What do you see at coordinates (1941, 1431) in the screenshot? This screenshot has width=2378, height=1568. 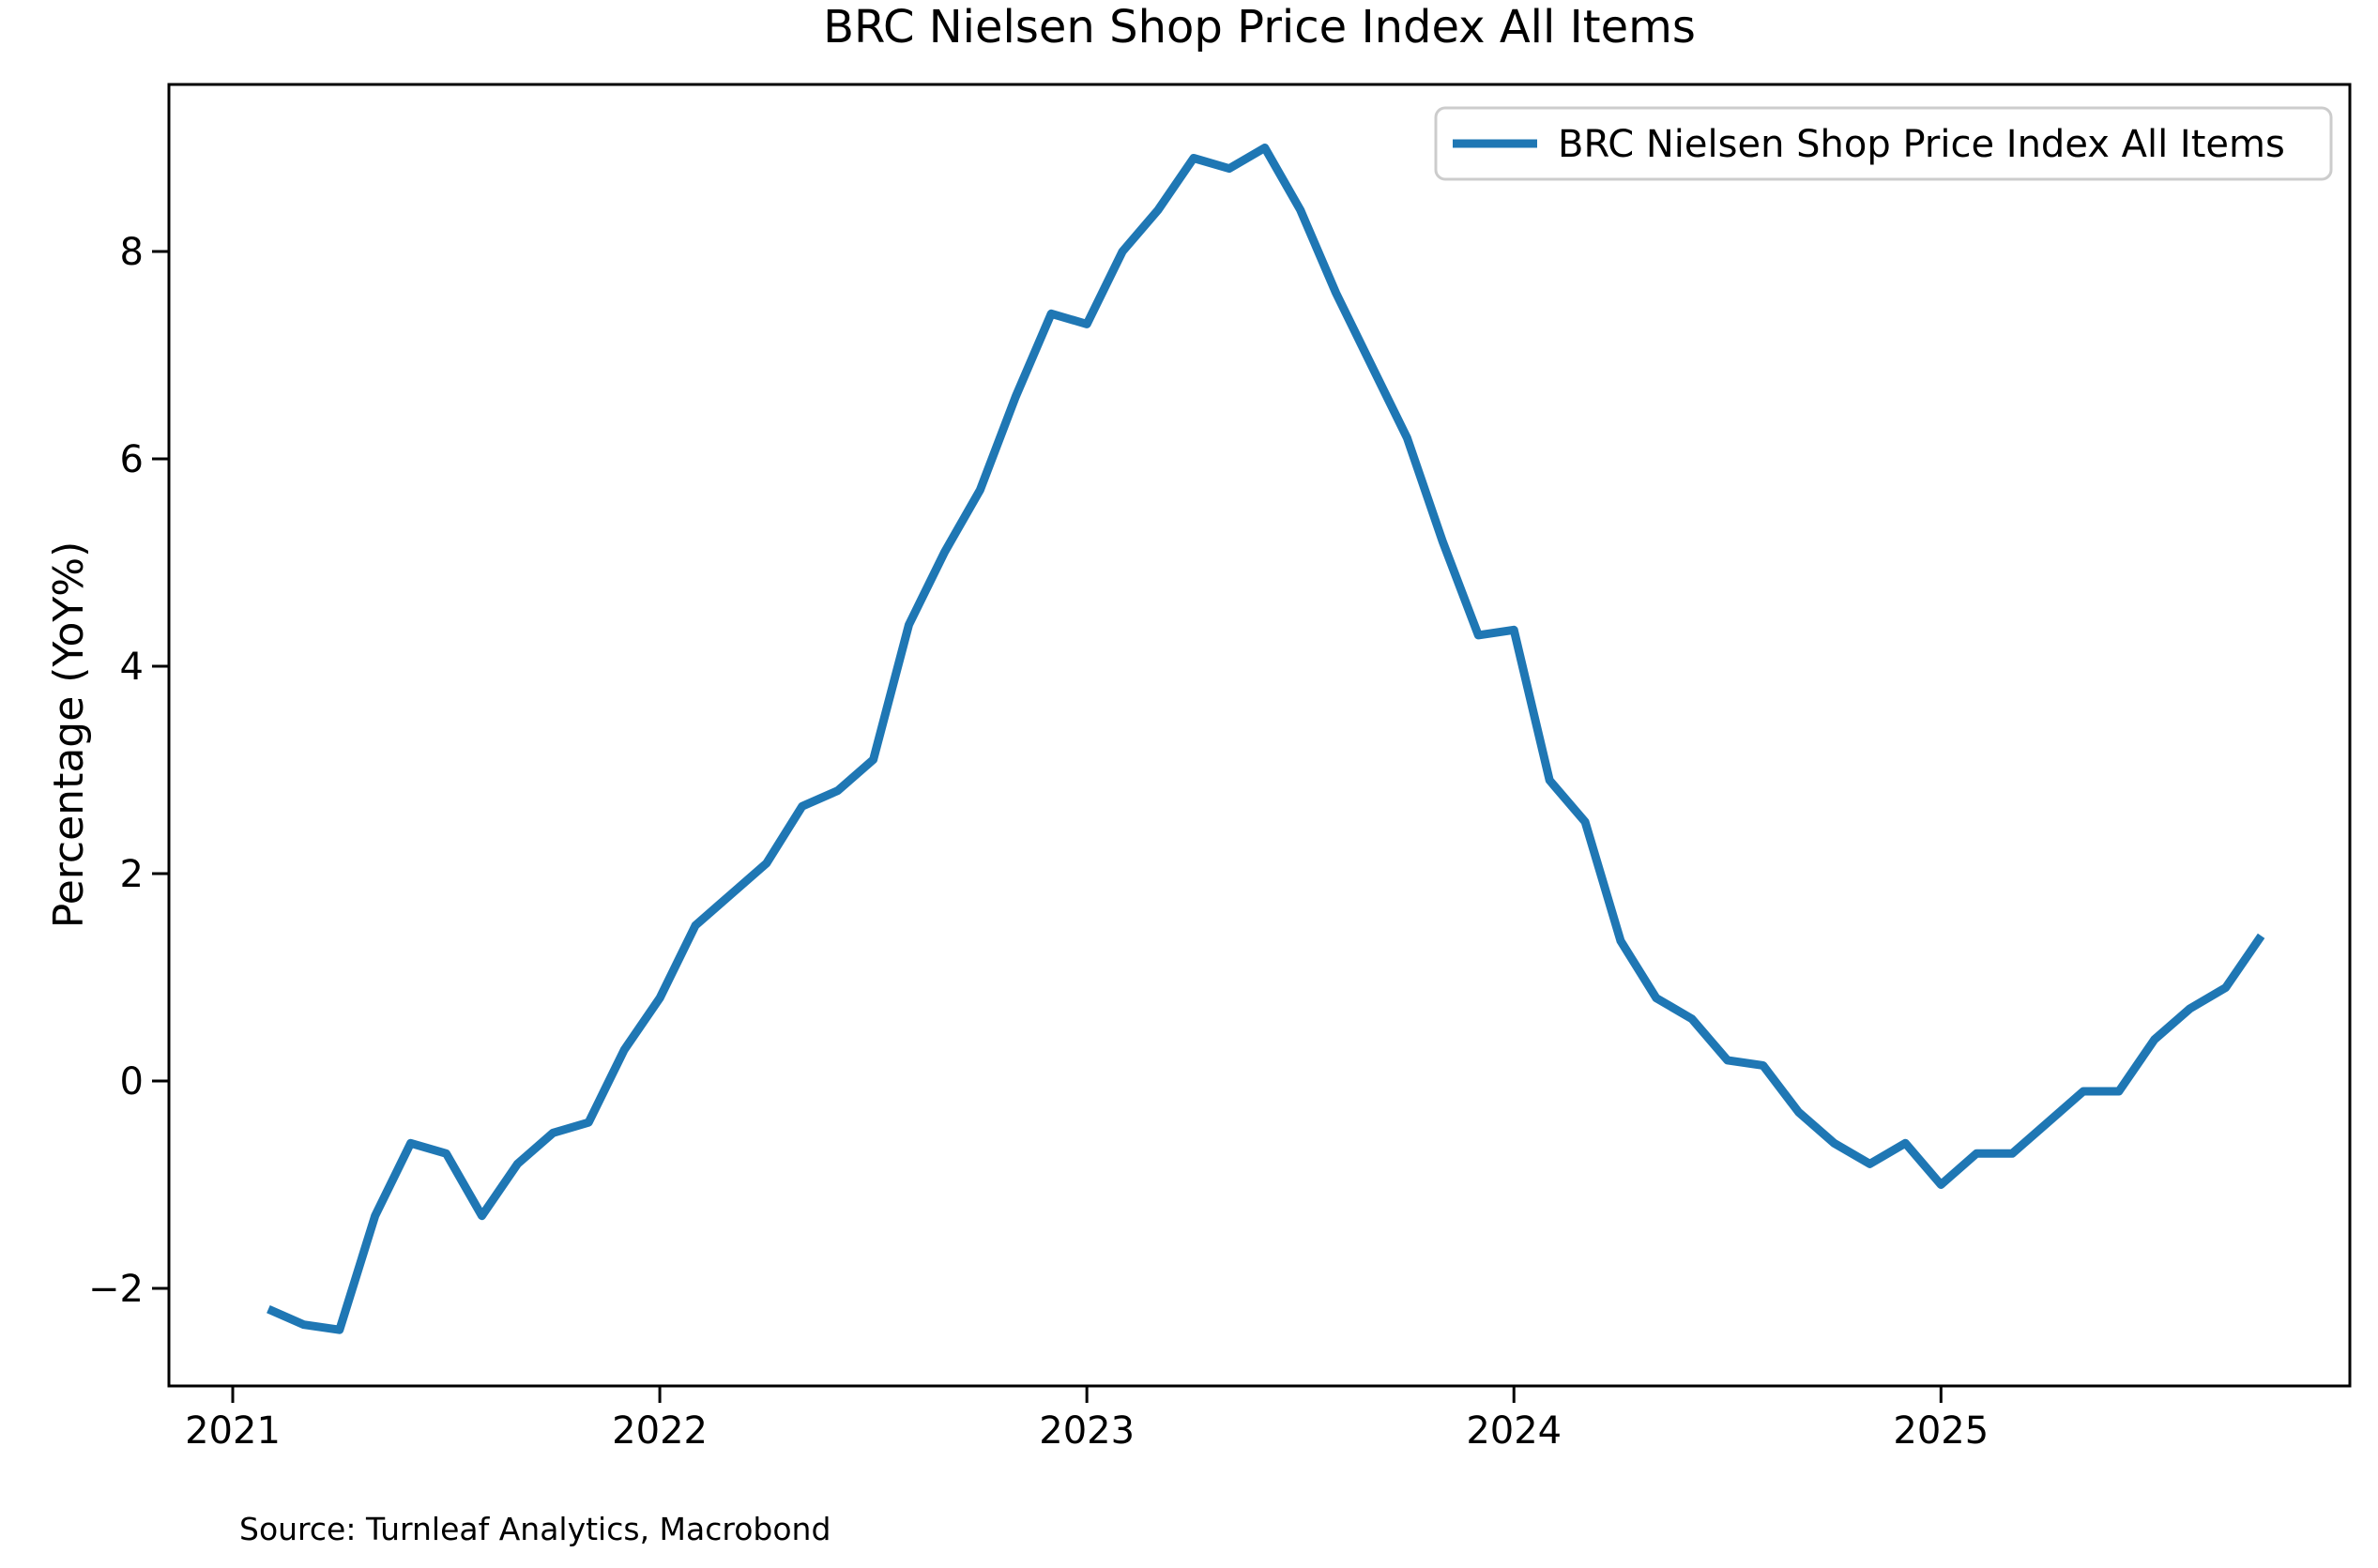 I see `x-tick-label-2025: 2025` at bounding box center [1941, 1431].